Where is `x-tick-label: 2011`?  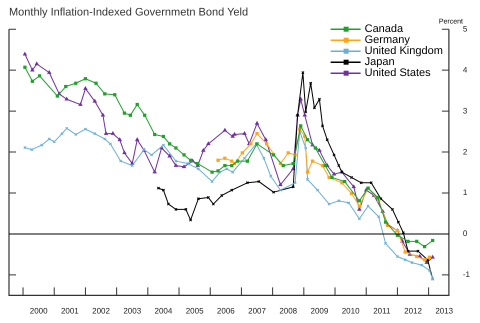 x-tick-label: 2011 is located at coordinates (382, 311).